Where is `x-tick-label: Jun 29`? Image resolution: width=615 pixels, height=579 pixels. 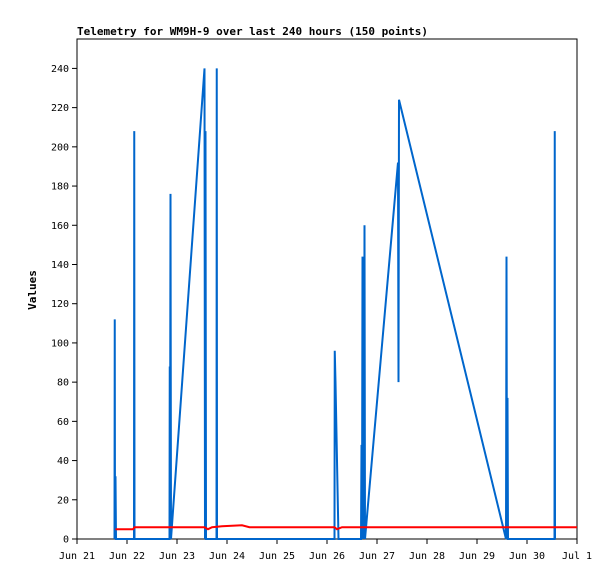 x-tick-label: Jun 29 is located at coordinates (477, 556).